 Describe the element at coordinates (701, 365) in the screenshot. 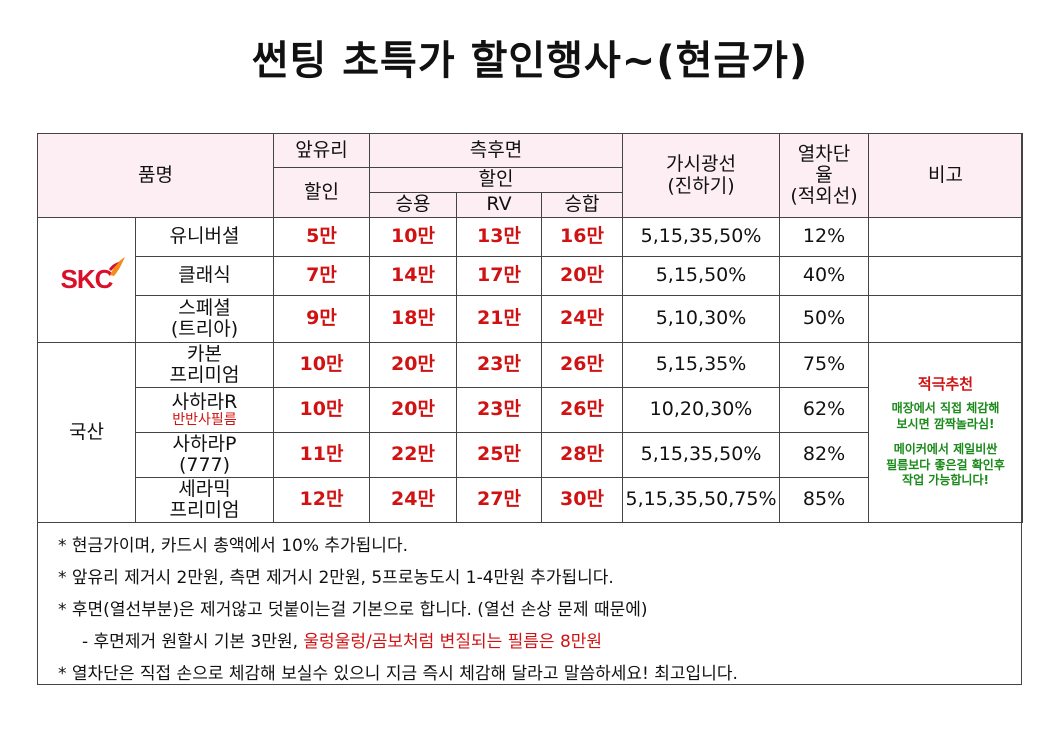

I see `vlt-value: 5,15,35%` at that location.